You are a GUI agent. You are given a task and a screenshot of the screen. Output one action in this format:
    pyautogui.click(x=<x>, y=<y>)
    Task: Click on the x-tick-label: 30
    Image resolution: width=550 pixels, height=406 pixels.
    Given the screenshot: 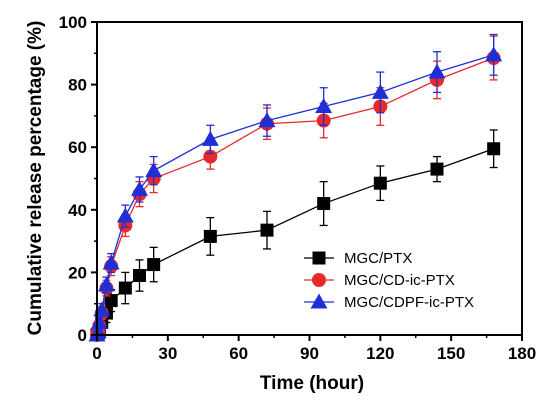 What is the action you would take?
    pyautogui.click(x=167, y=353)
    